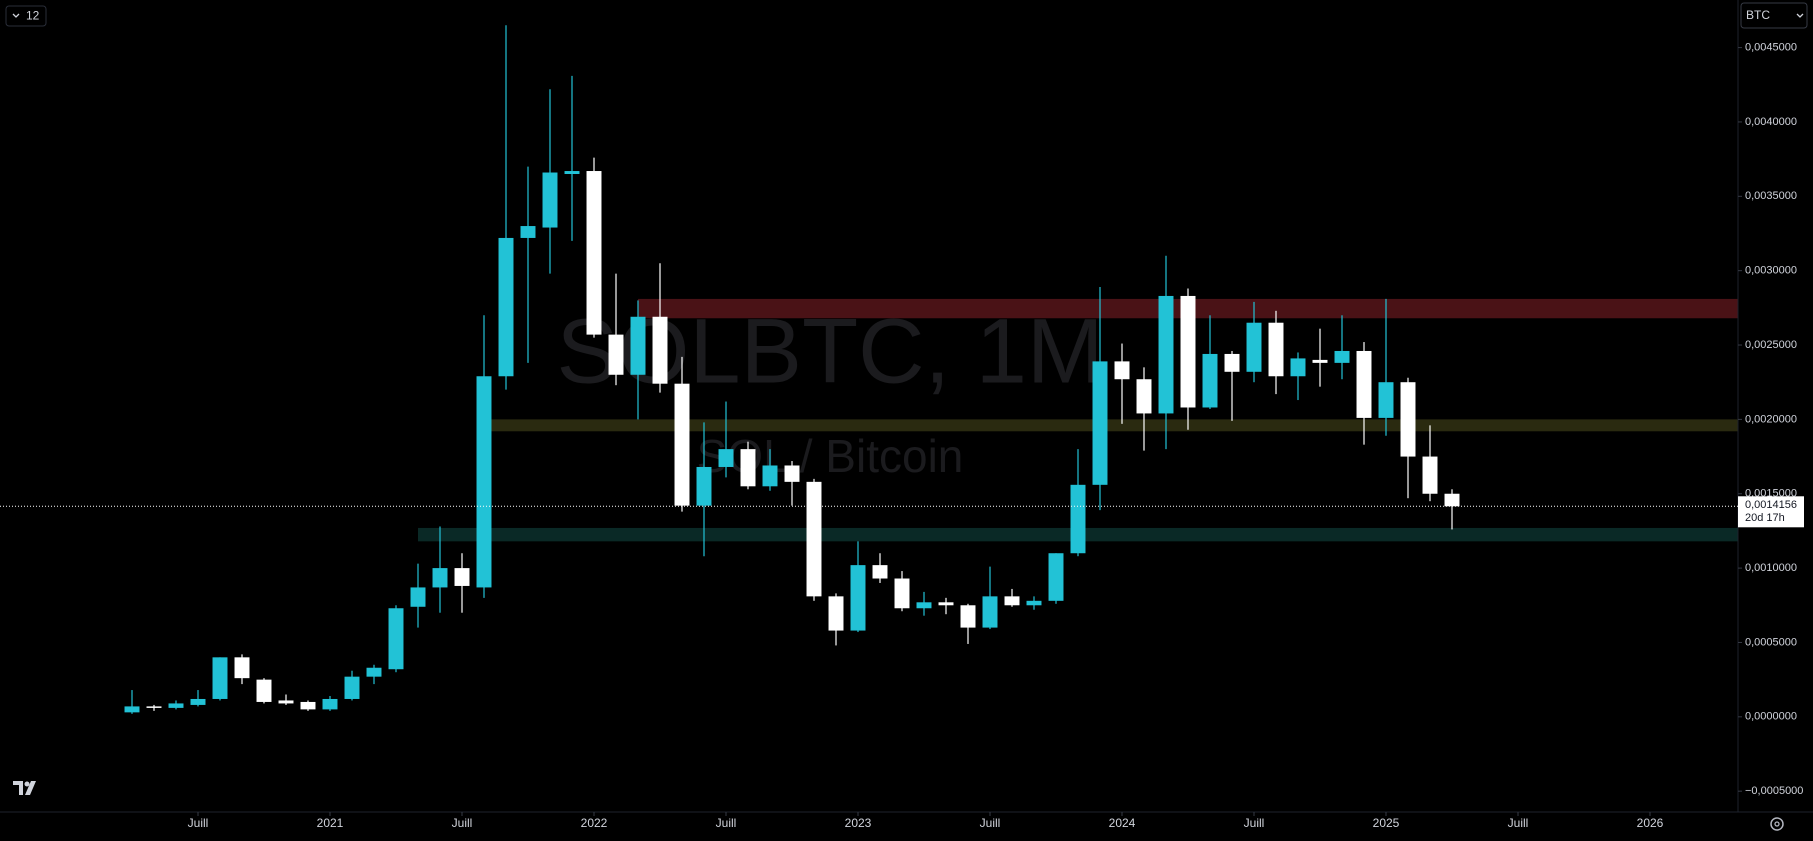 This screenshot has width=1813, height=841. I want to click on x-tick-label: 2024, so click(1122, 823).